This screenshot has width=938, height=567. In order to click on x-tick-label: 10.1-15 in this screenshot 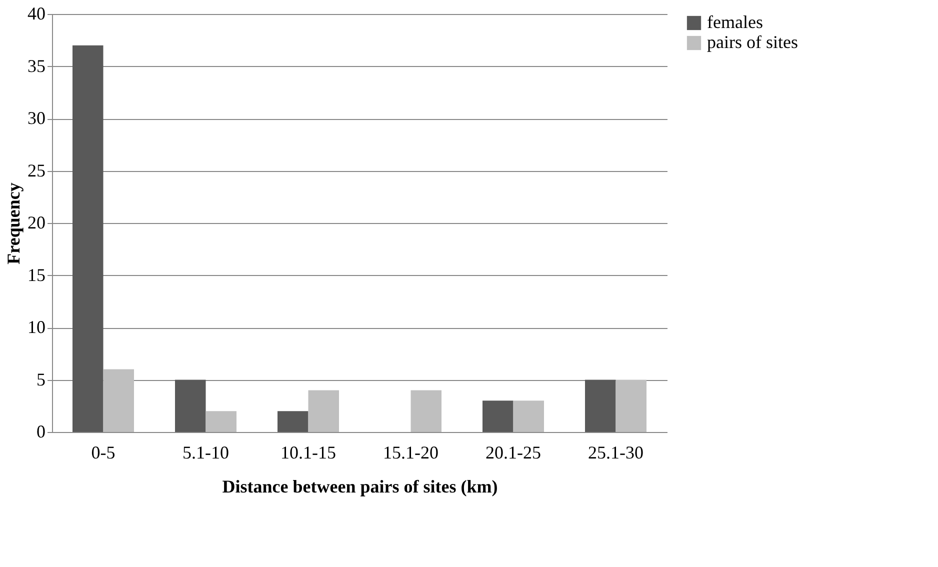, I will do `click(308, 452)`.